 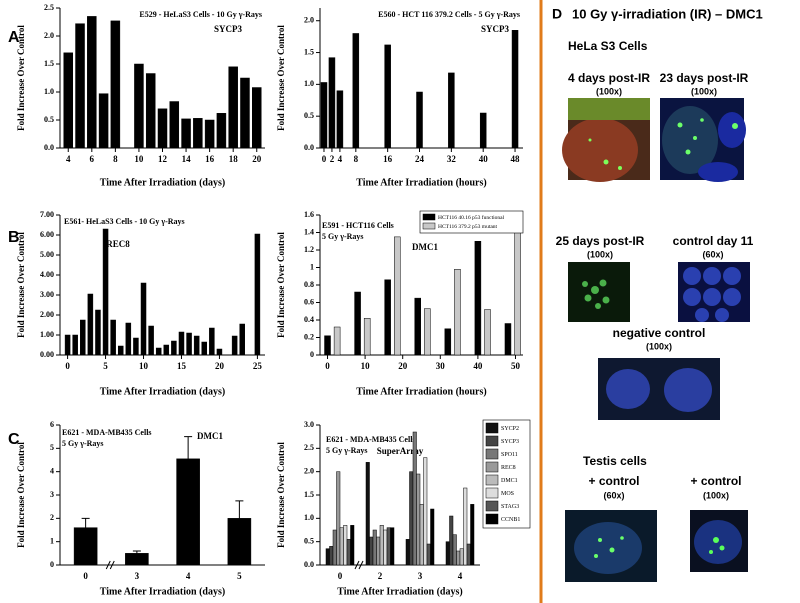 What do you see at coordinates (52, 447) in the screenshot?
I see `y-tick-label: 5` at bounding box center [52, 447].